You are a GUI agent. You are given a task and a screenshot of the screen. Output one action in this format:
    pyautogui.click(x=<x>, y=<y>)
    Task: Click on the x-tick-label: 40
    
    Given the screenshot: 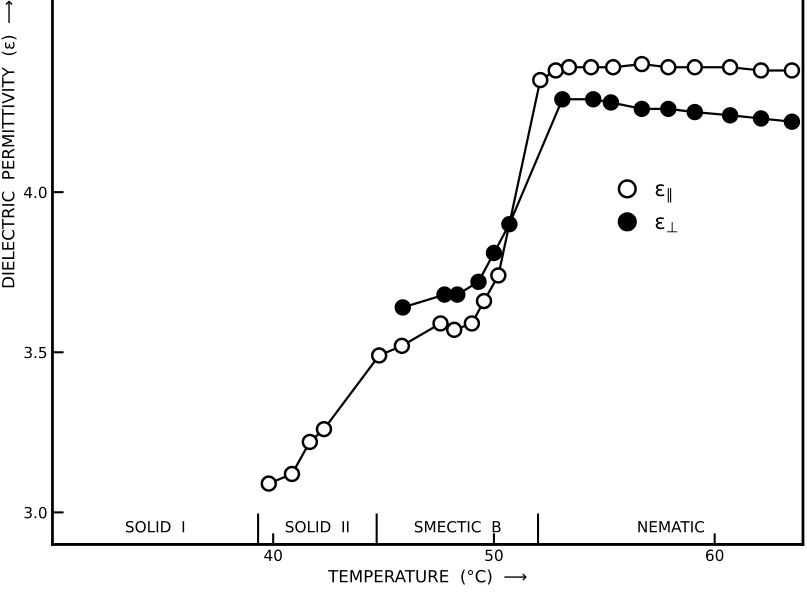 What is the action you would take?
    pyautogui.click(x=273, y=556)
    